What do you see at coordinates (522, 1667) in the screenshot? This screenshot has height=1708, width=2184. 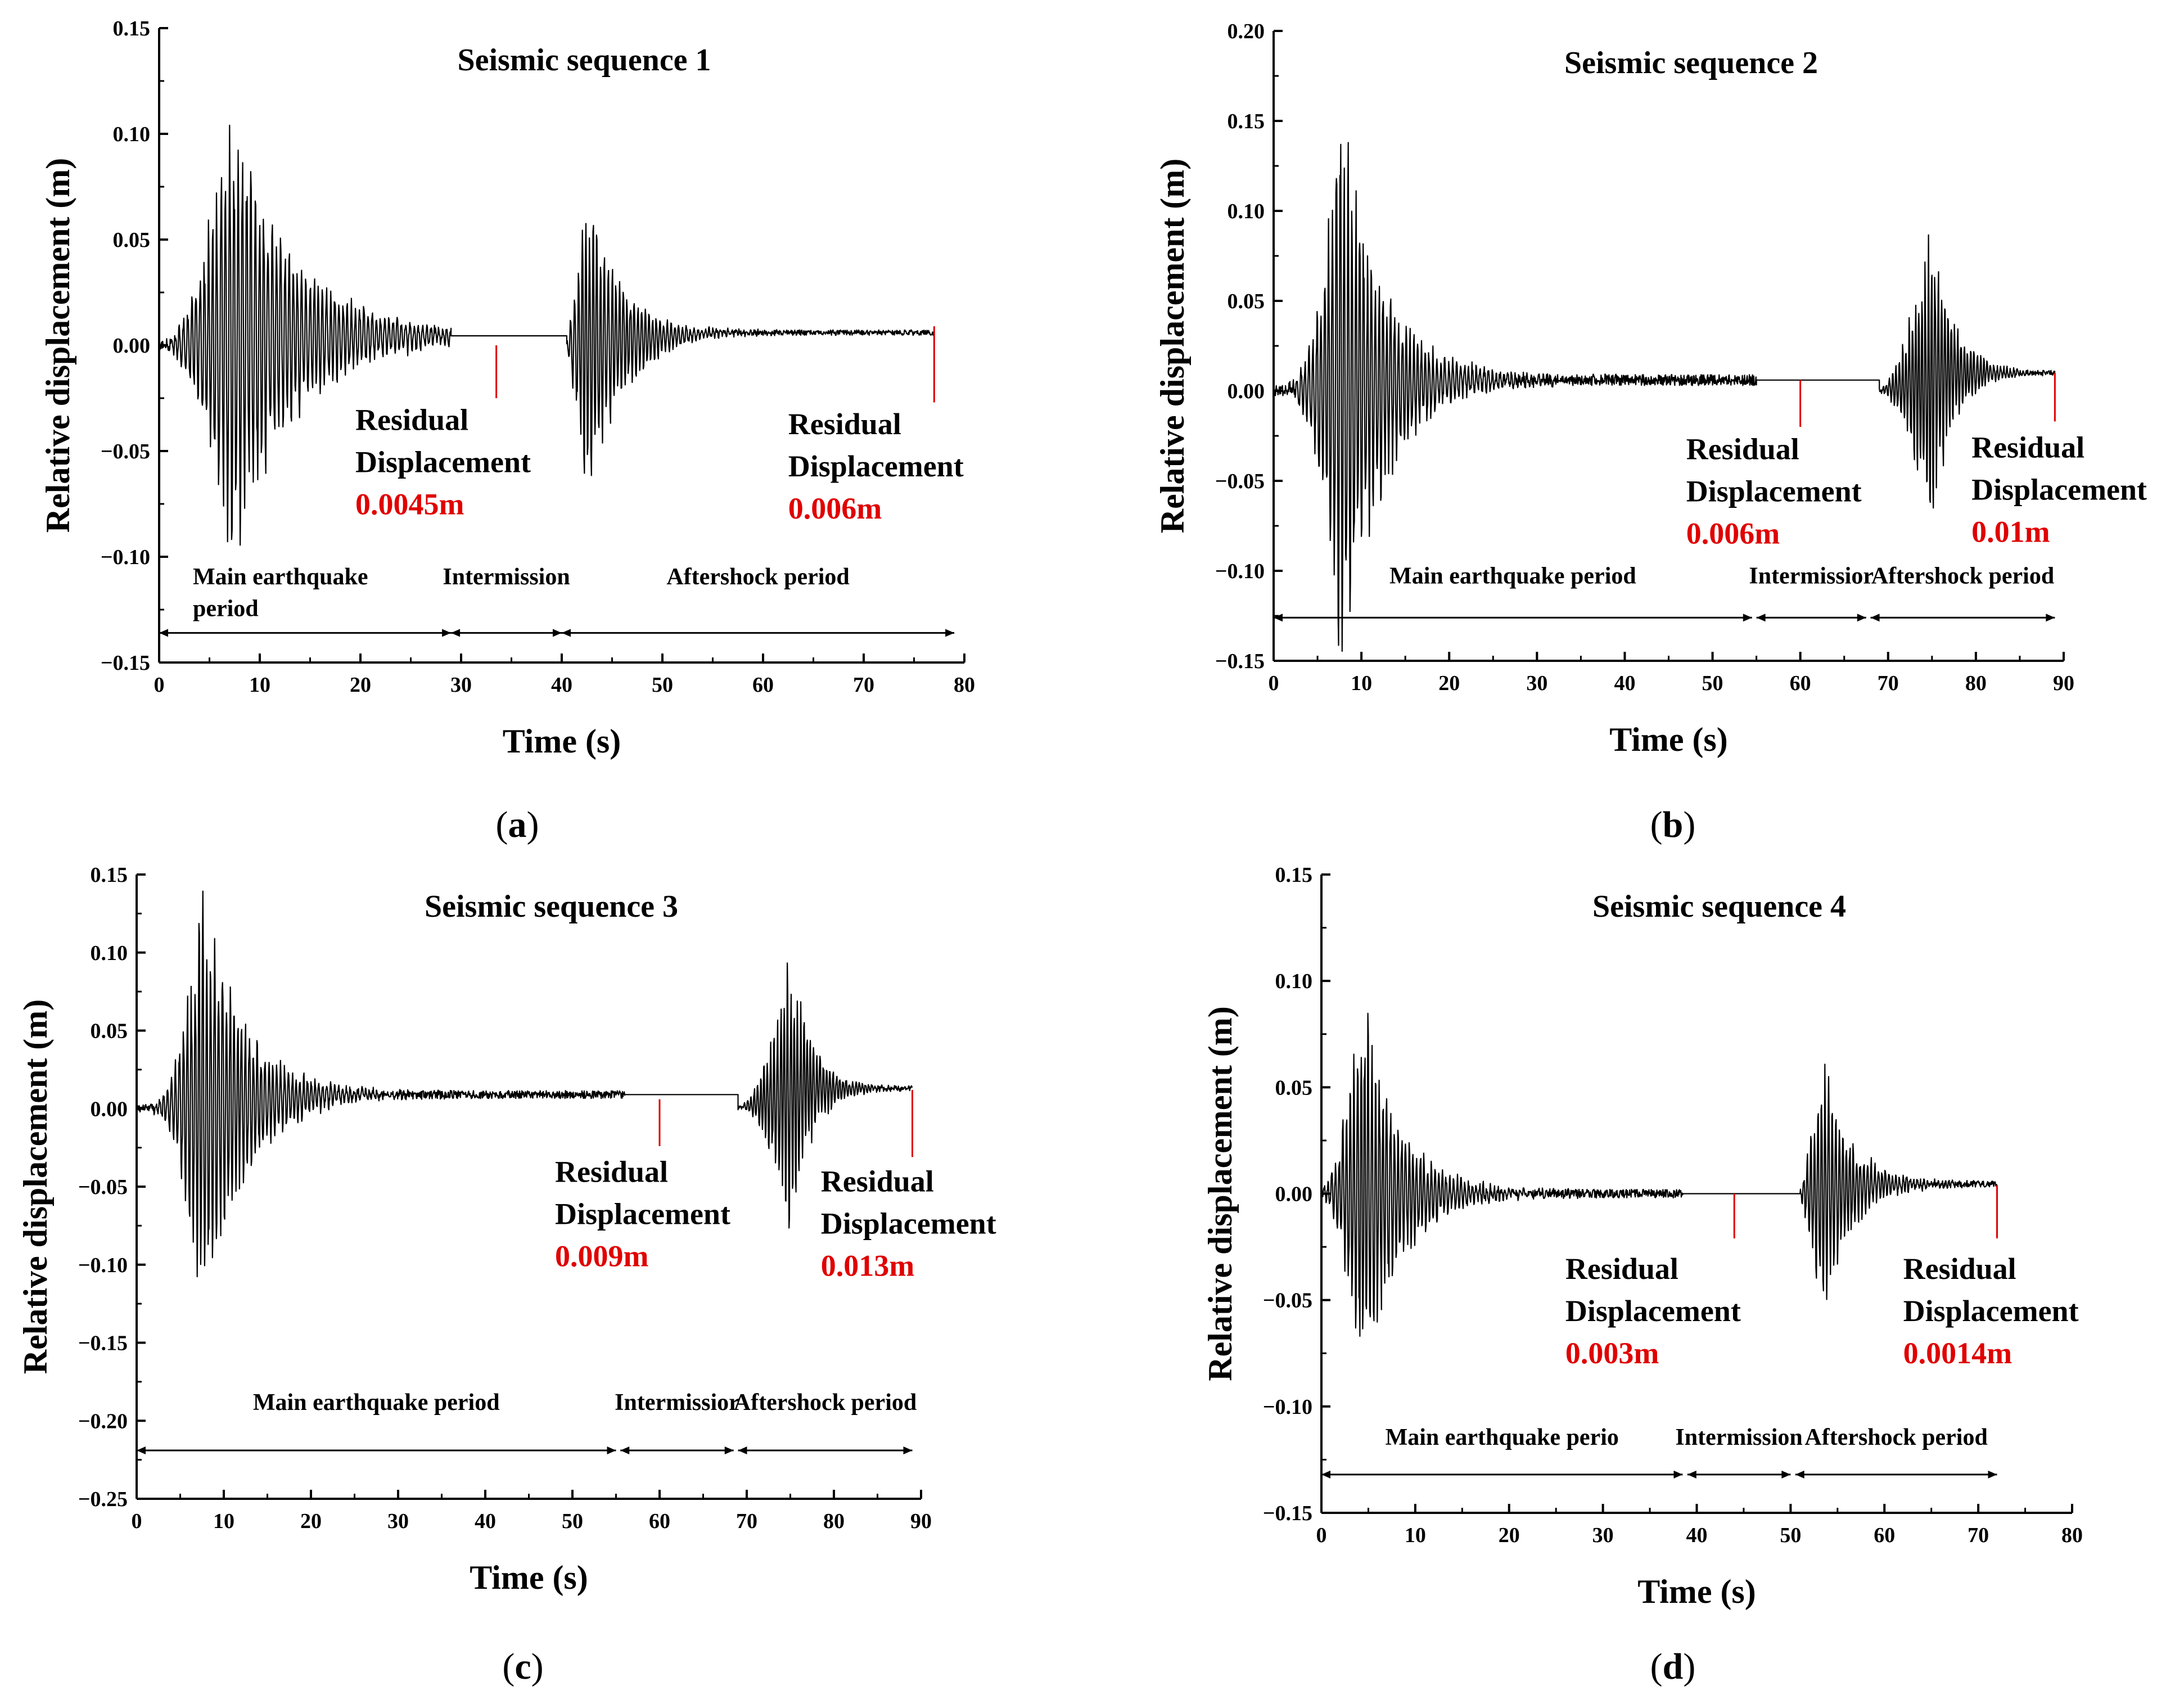 I see `panel-sublabel: (c)` at bounding box center [522, 1667].